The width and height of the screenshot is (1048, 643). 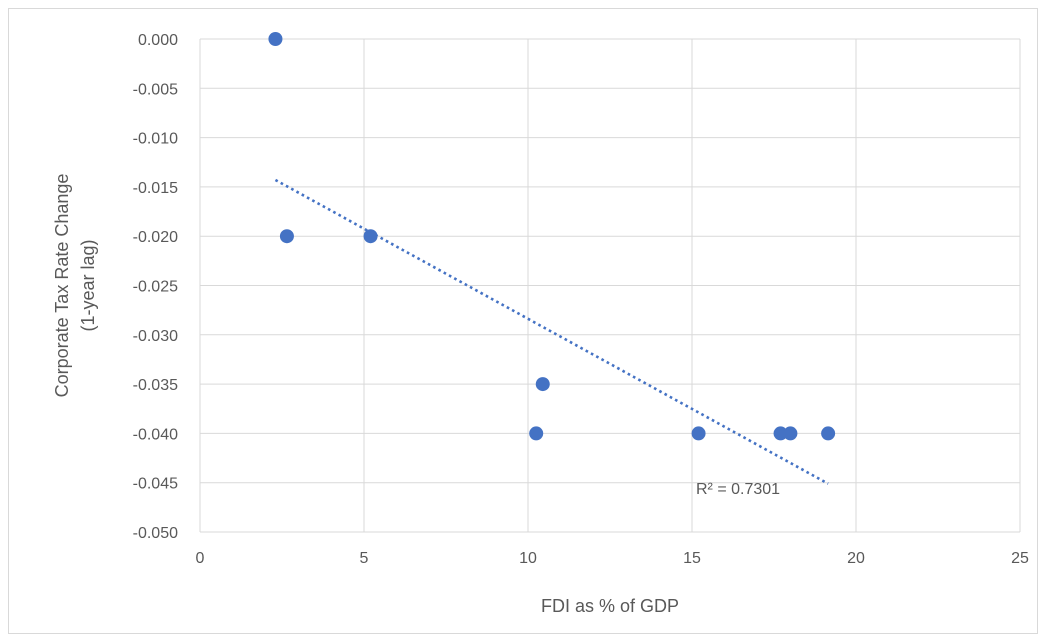 I want to click on y-axis-title-line-2: (1-year lag), so click(x=88, y=285).